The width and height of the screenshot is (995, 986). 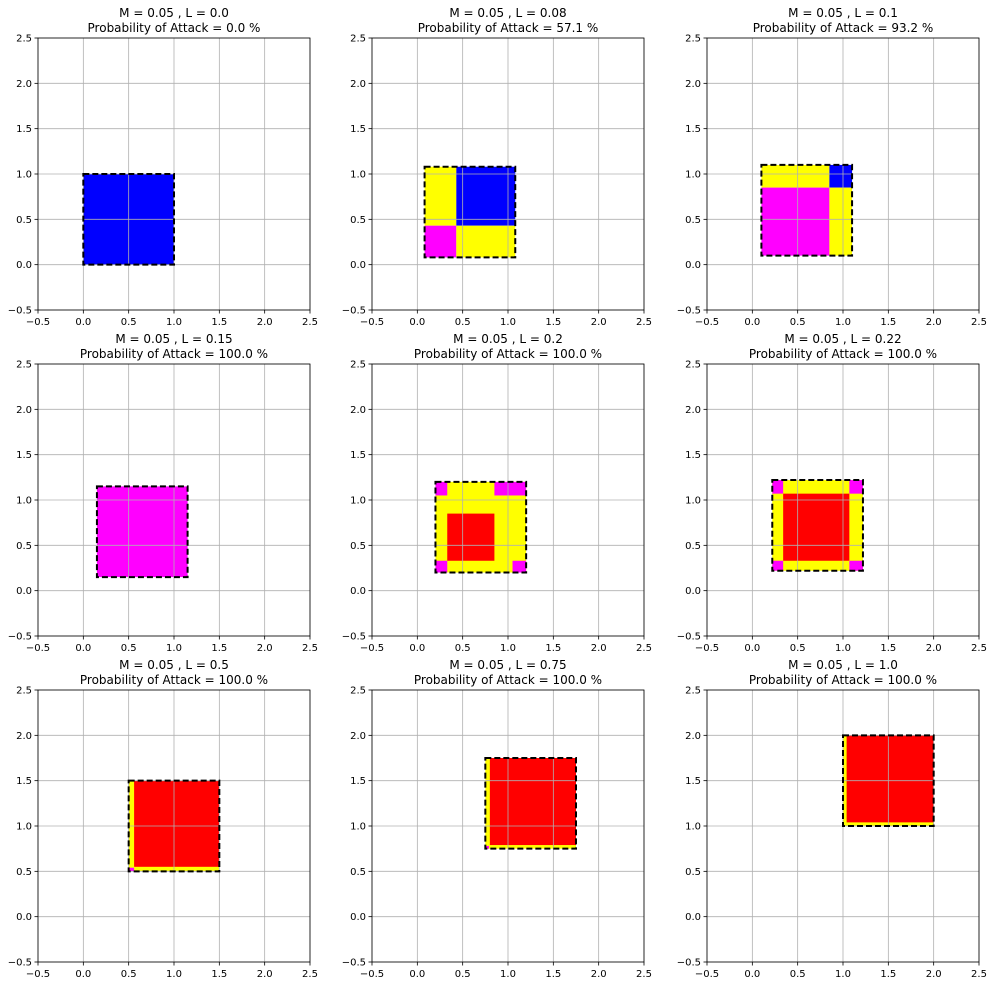 I want to click on subplot-title: M = 0.05 , L = 0.15, so click(x=173, y=339).